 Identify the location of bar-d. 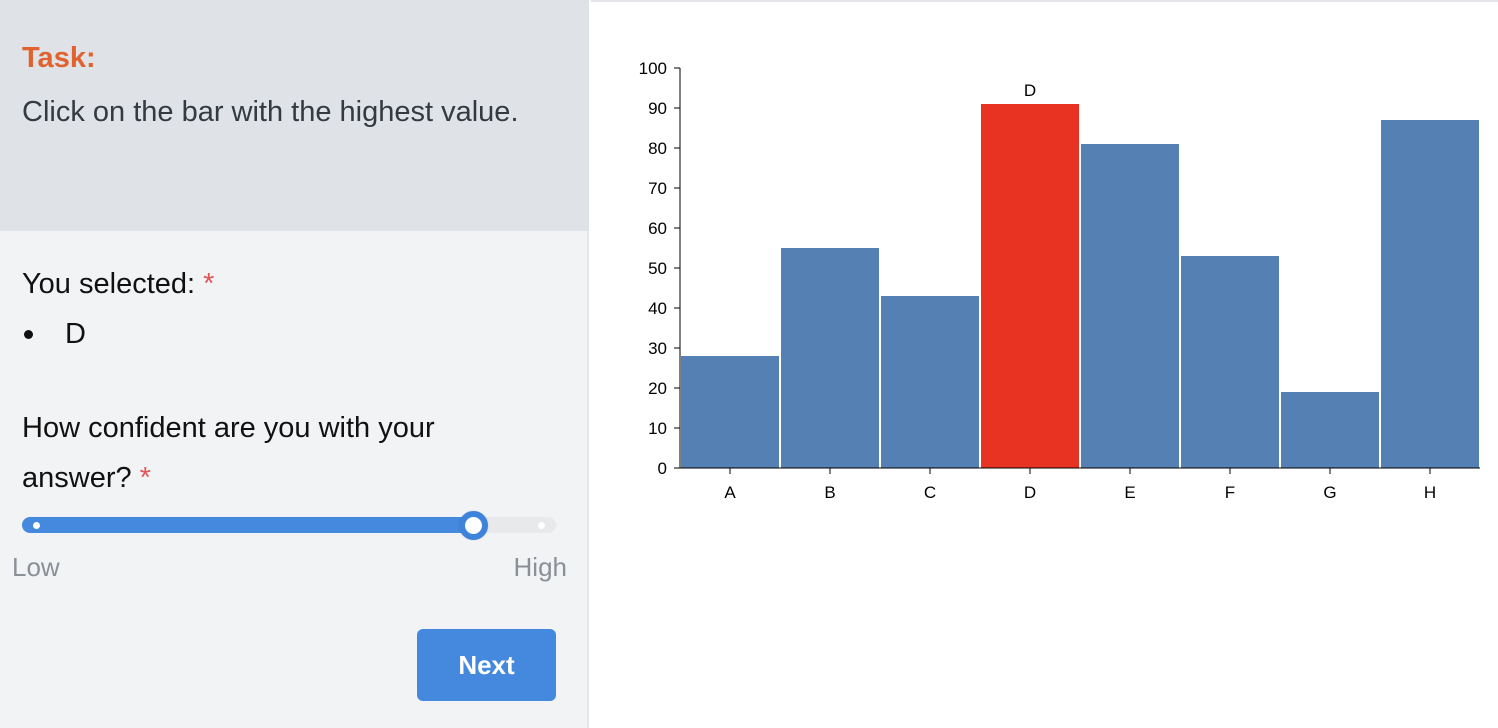
(1030, 286).